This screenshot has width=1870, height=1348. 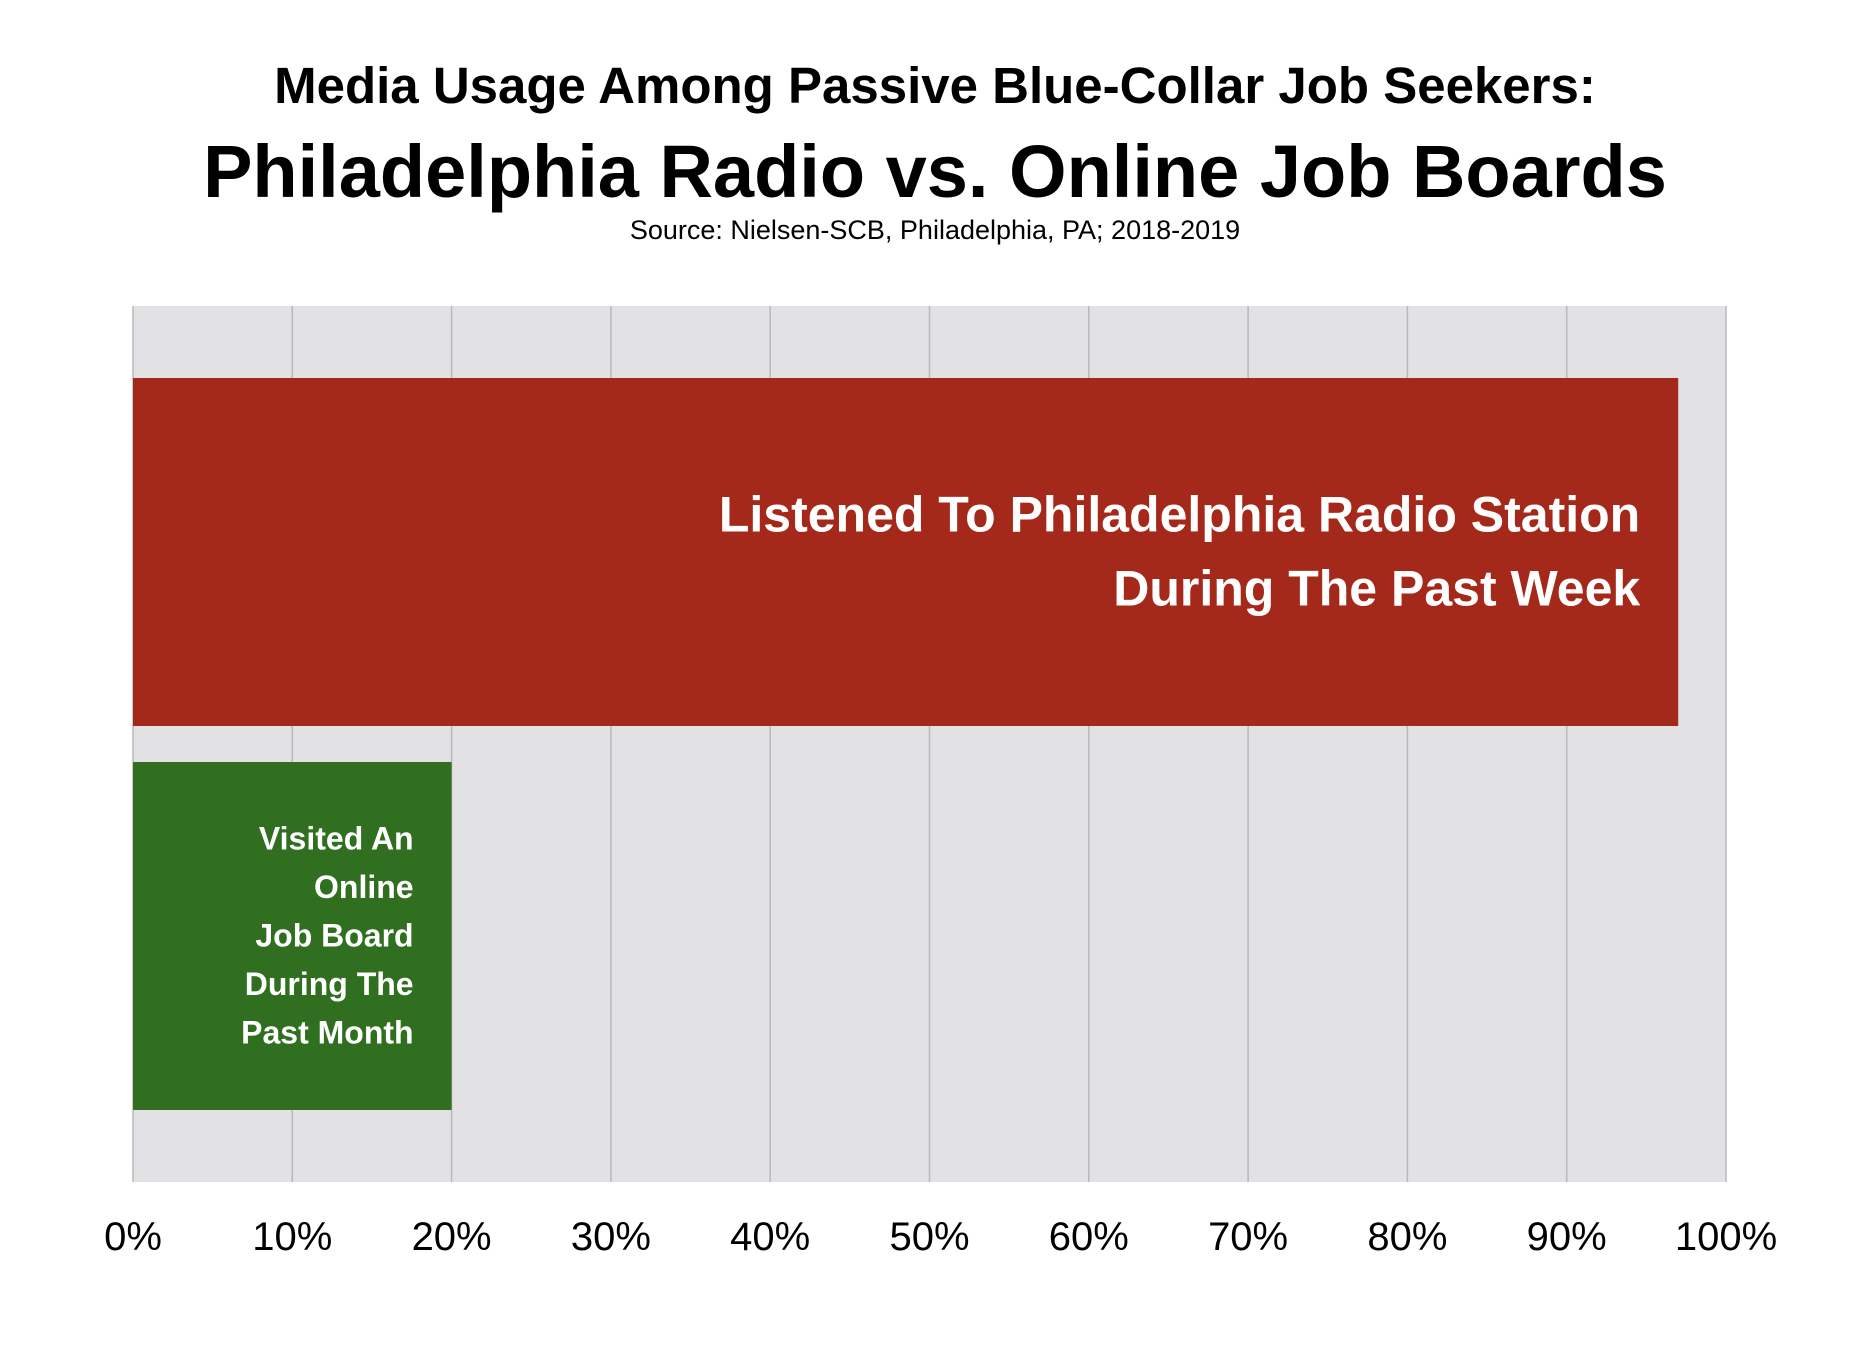 I want to click on x-axis-ticks: 0% 10% 20% 30% 40% 50% 60% 70% 80% 90% 100%, so click(x=940, y=1237).